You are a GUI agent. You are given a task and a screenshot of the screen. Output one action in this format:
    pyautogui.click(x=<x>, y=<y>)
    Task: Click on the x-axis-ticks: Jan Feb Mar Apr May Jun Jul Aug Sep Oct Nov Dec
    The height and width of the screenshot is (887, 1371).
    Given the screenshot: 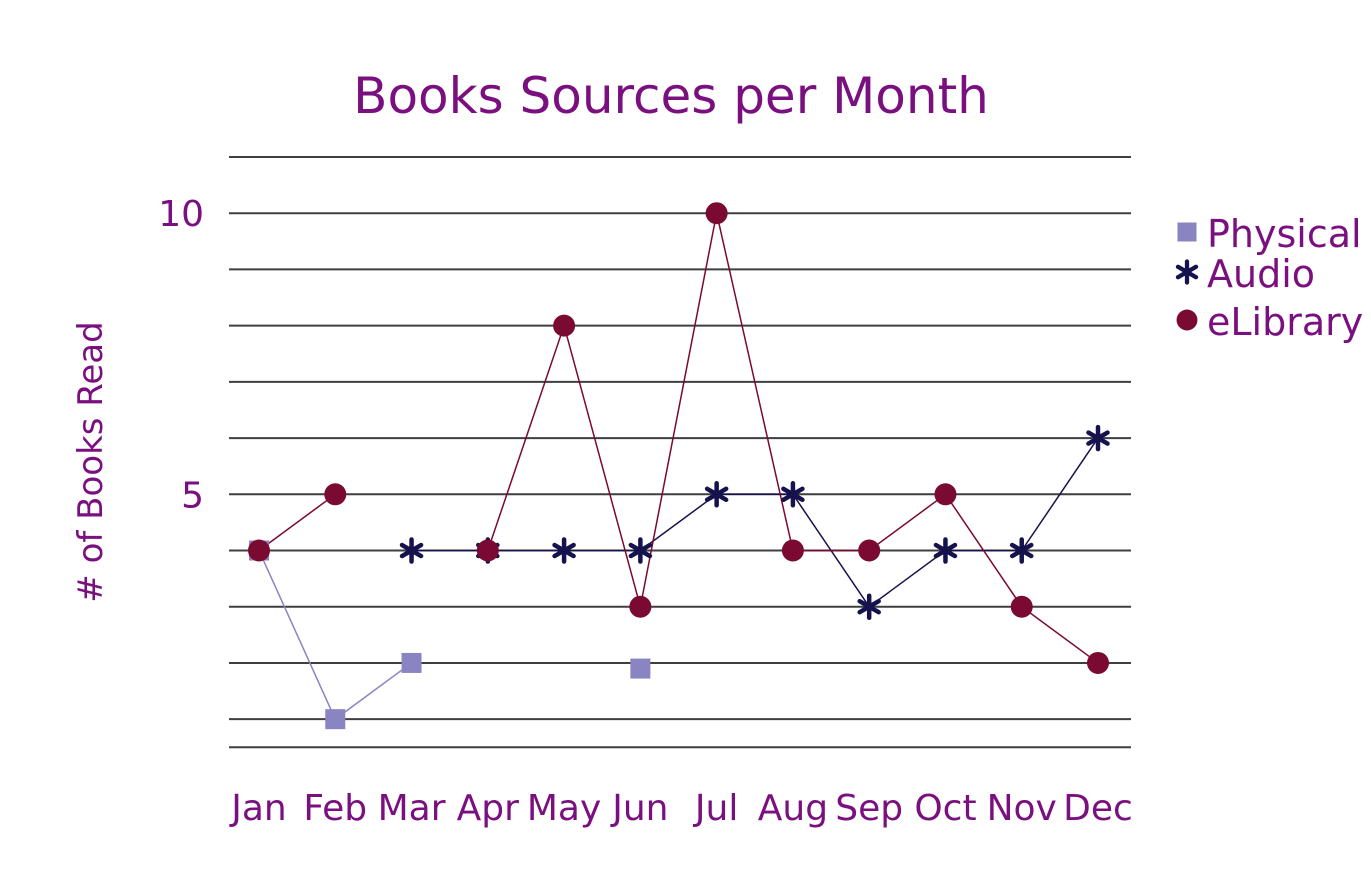 What is the action you would take?
    pyautogui.click(x=681, y=808)
    